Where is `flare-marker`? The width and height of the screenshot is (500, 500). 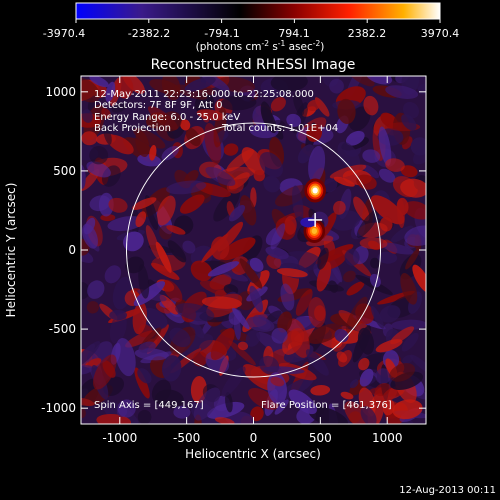
flare-marker is located at coordinates (315, 219).